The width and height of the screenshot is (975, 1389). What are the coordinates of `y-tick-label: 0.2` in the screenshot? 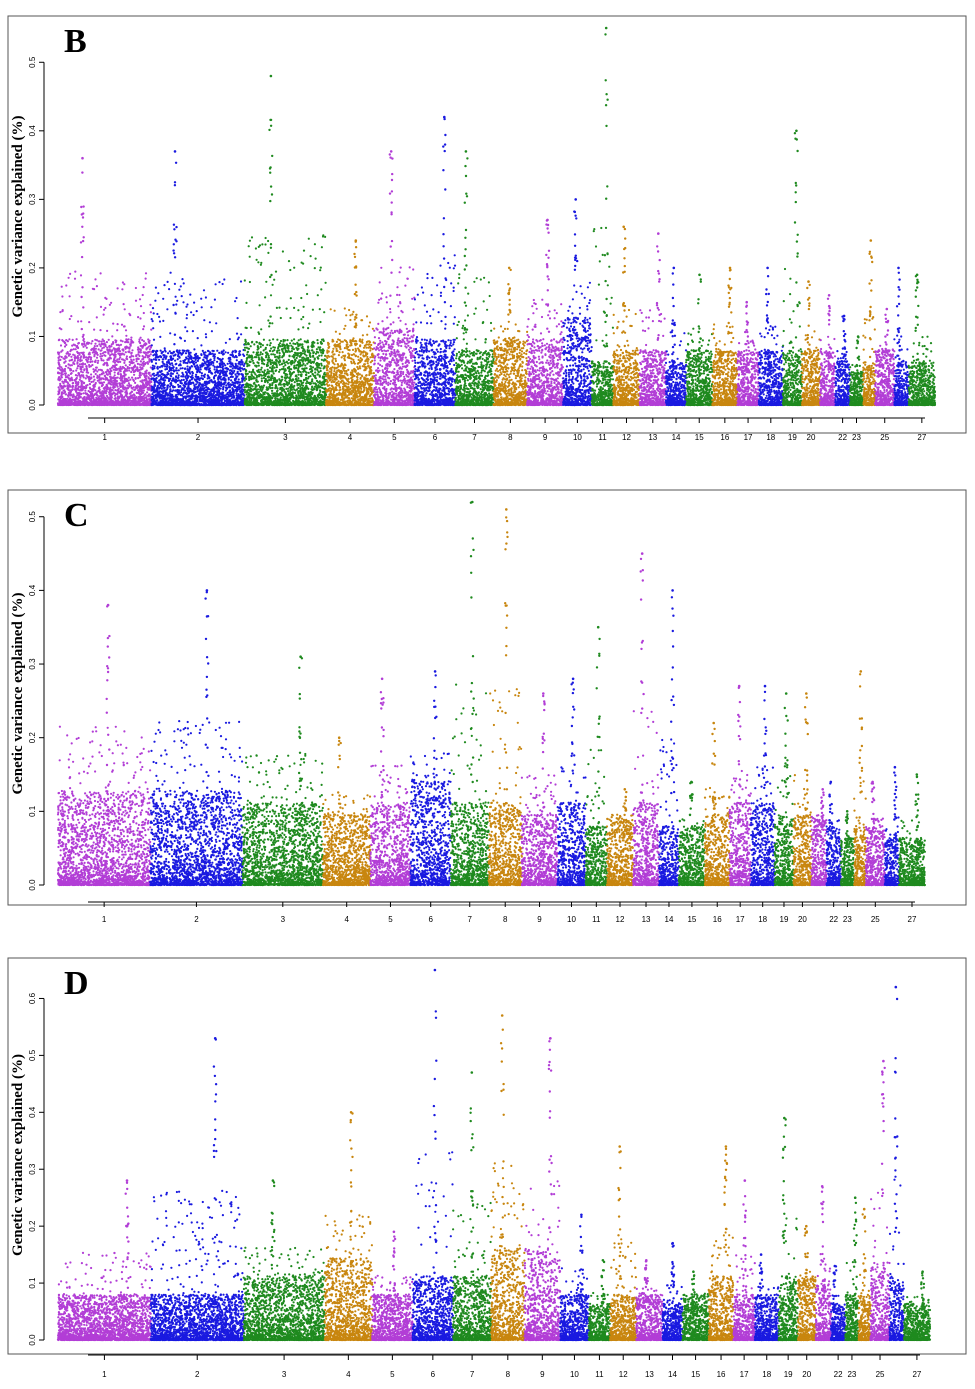 It's located at (32, 268).